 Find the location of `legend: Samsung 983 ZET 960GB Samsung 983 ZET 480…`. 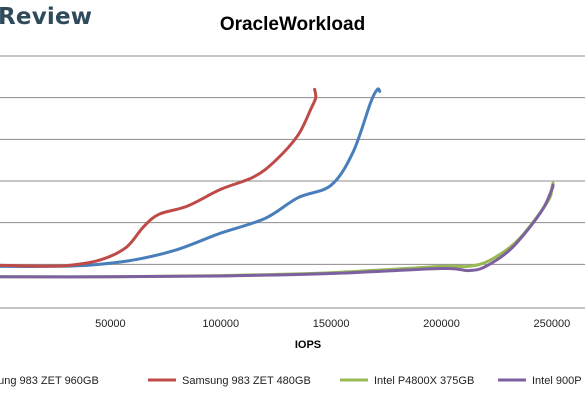

legend: Samsung 983 ZET 960GB Samsung 983 ZET 480… is located at coordinates (291, 381).